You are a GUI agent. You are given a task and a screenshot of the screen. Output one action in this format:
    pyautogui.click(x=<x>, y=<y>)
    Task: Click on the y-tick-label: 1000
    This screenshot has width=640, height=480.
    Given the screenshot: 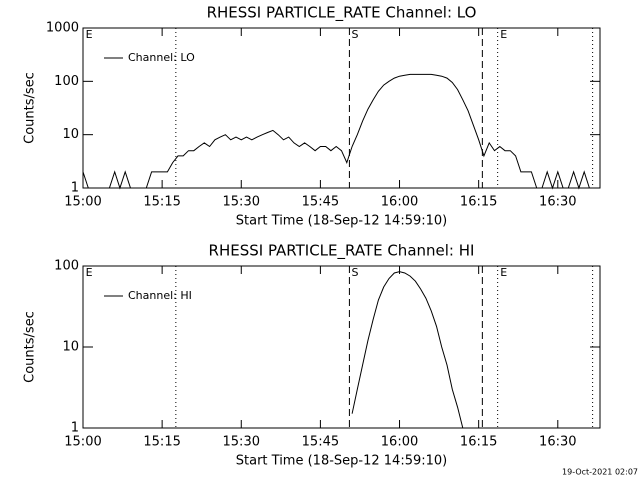 What is the action you would take?
    pyautogui.click(x=62, y=28)
    